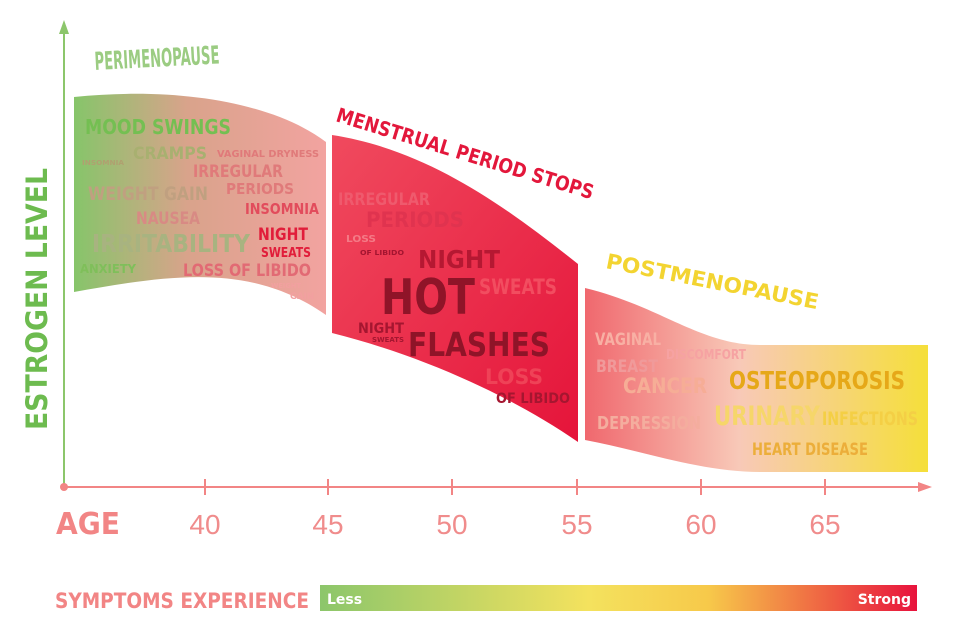 This screenshot has height=641, width=955. I want to click on tick-label-60: 60, so click(700, 524).